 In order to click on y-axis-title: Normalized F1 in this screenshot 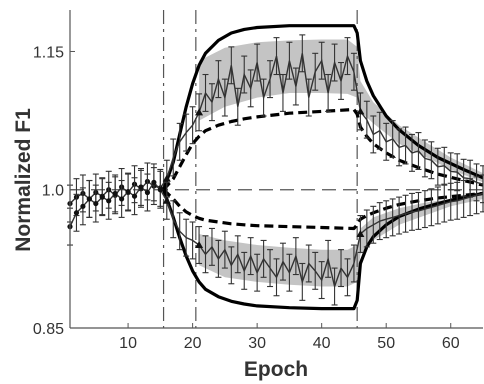, I will do `click(23, 180)`.